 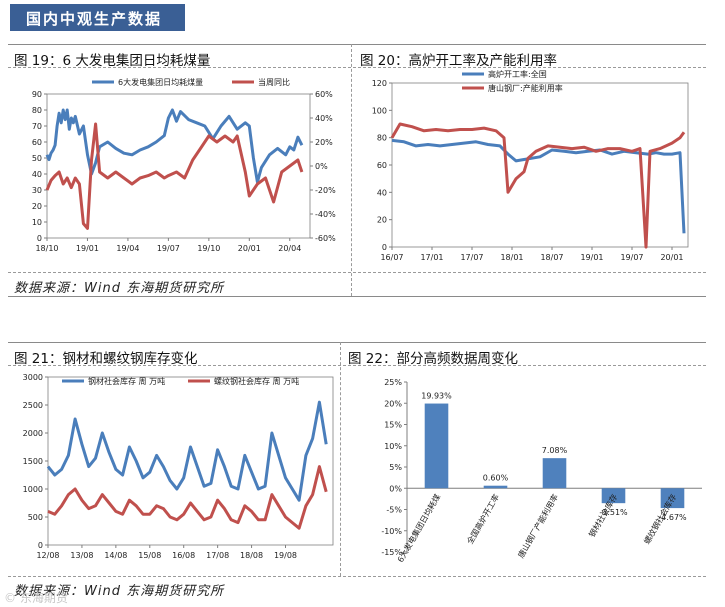 I want to click on c19-legend-label-1: 6大发电集团日均耗煤量, so click(x=160, y=82).